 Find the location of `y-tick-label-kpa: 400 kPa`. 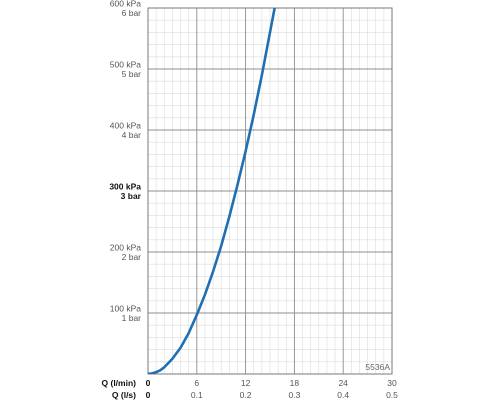

y-tick-label-kpa: 400 kPa is located at coordinates (125, 126).